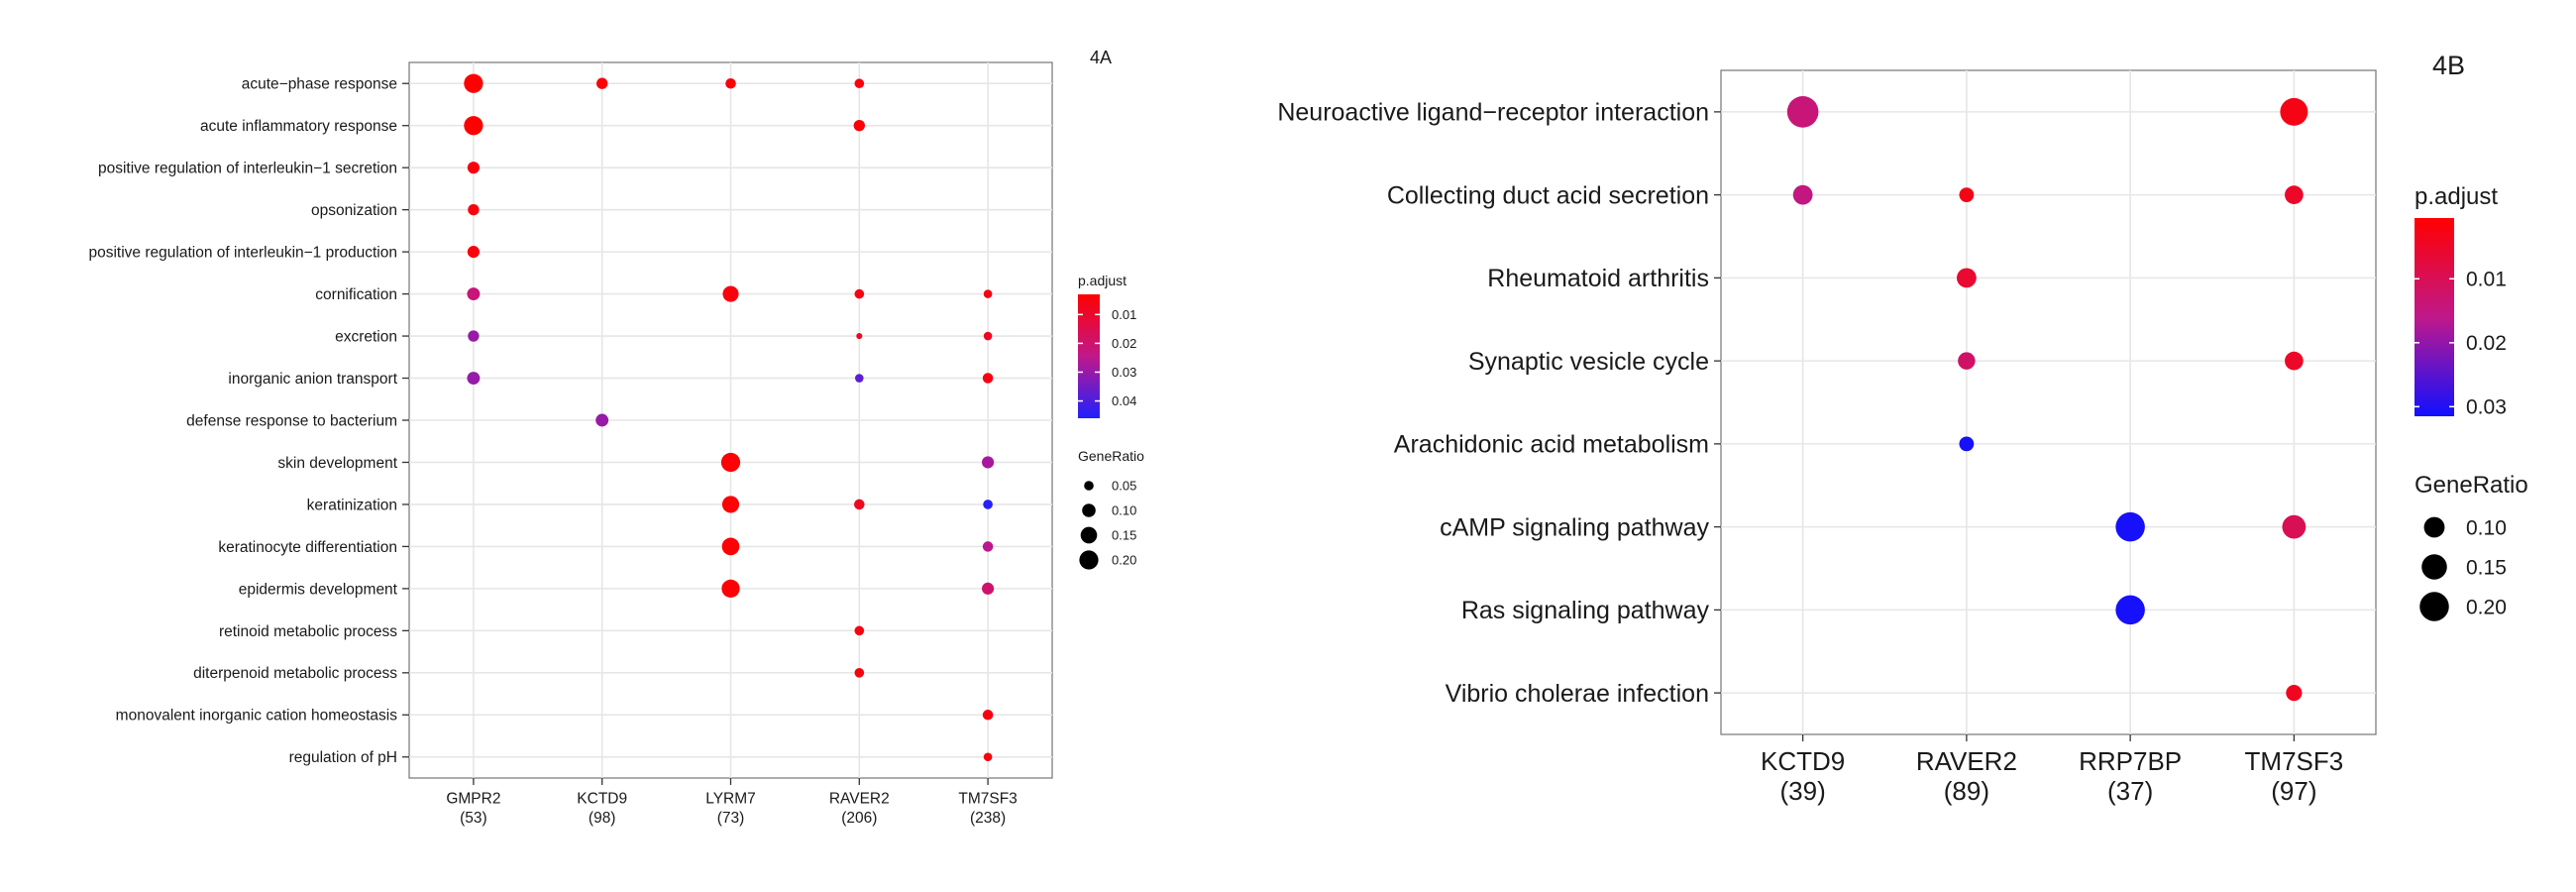 This screenshot has width=2576, height=892. Describe the element at coordinates (2448, 65) in the screenshot. I see `panel-label: 4B` at that location.